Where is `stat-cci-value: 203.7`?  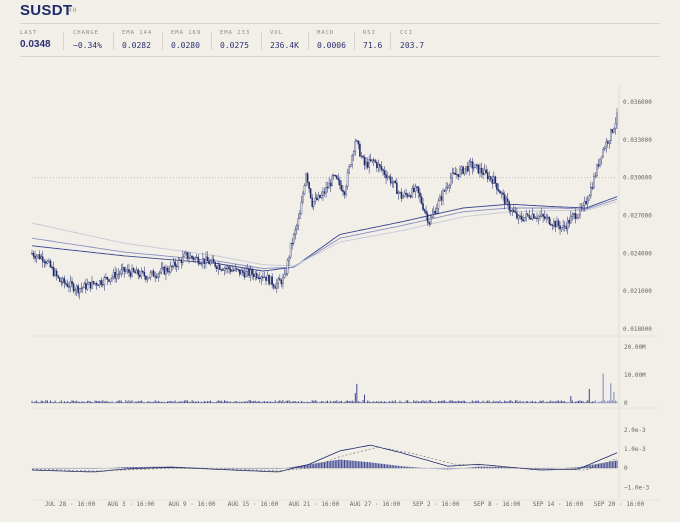
stat-cci-value: 203.7 is located at coordinates (412, 45).